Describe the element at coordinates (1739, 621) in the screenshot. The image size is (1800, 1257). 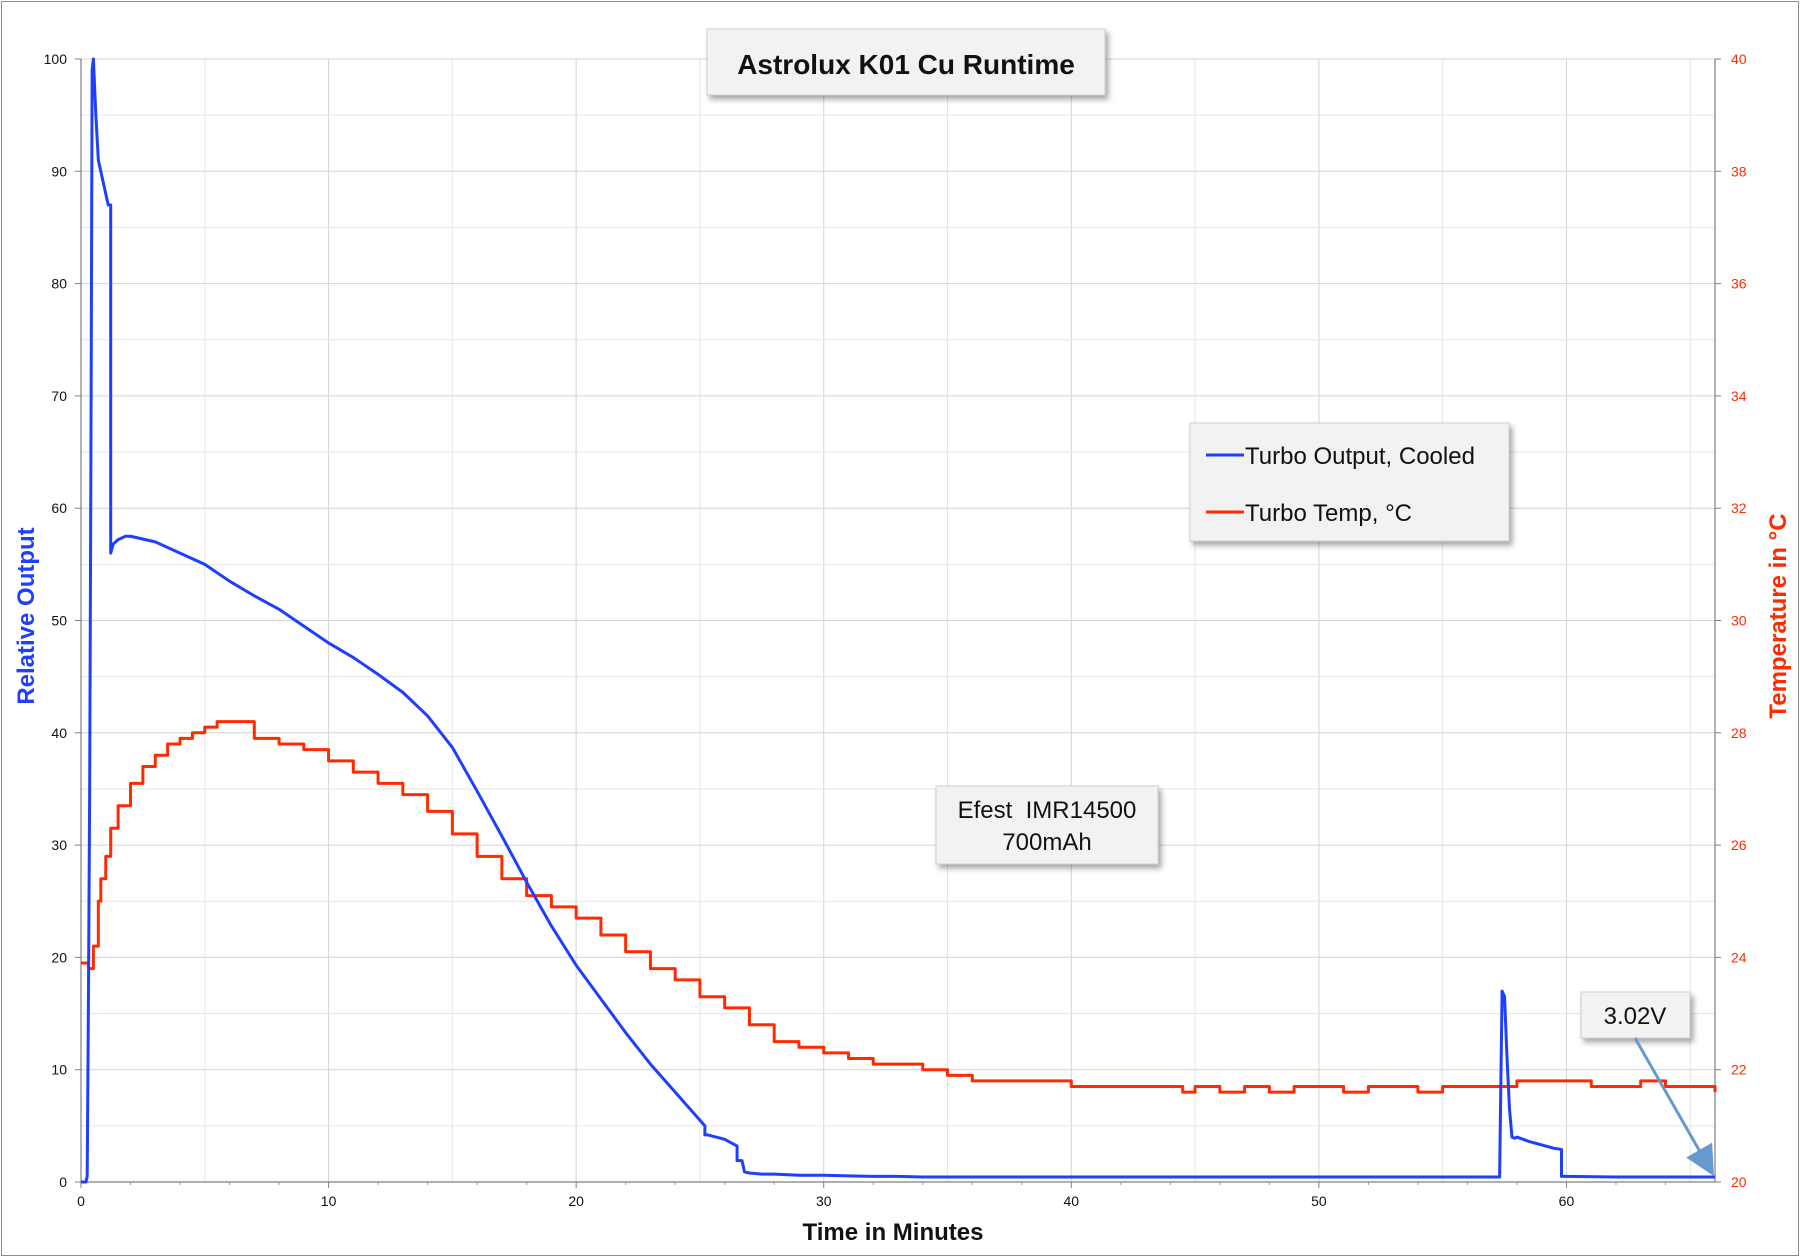
I see `y2-tick-label: 30` at that location.